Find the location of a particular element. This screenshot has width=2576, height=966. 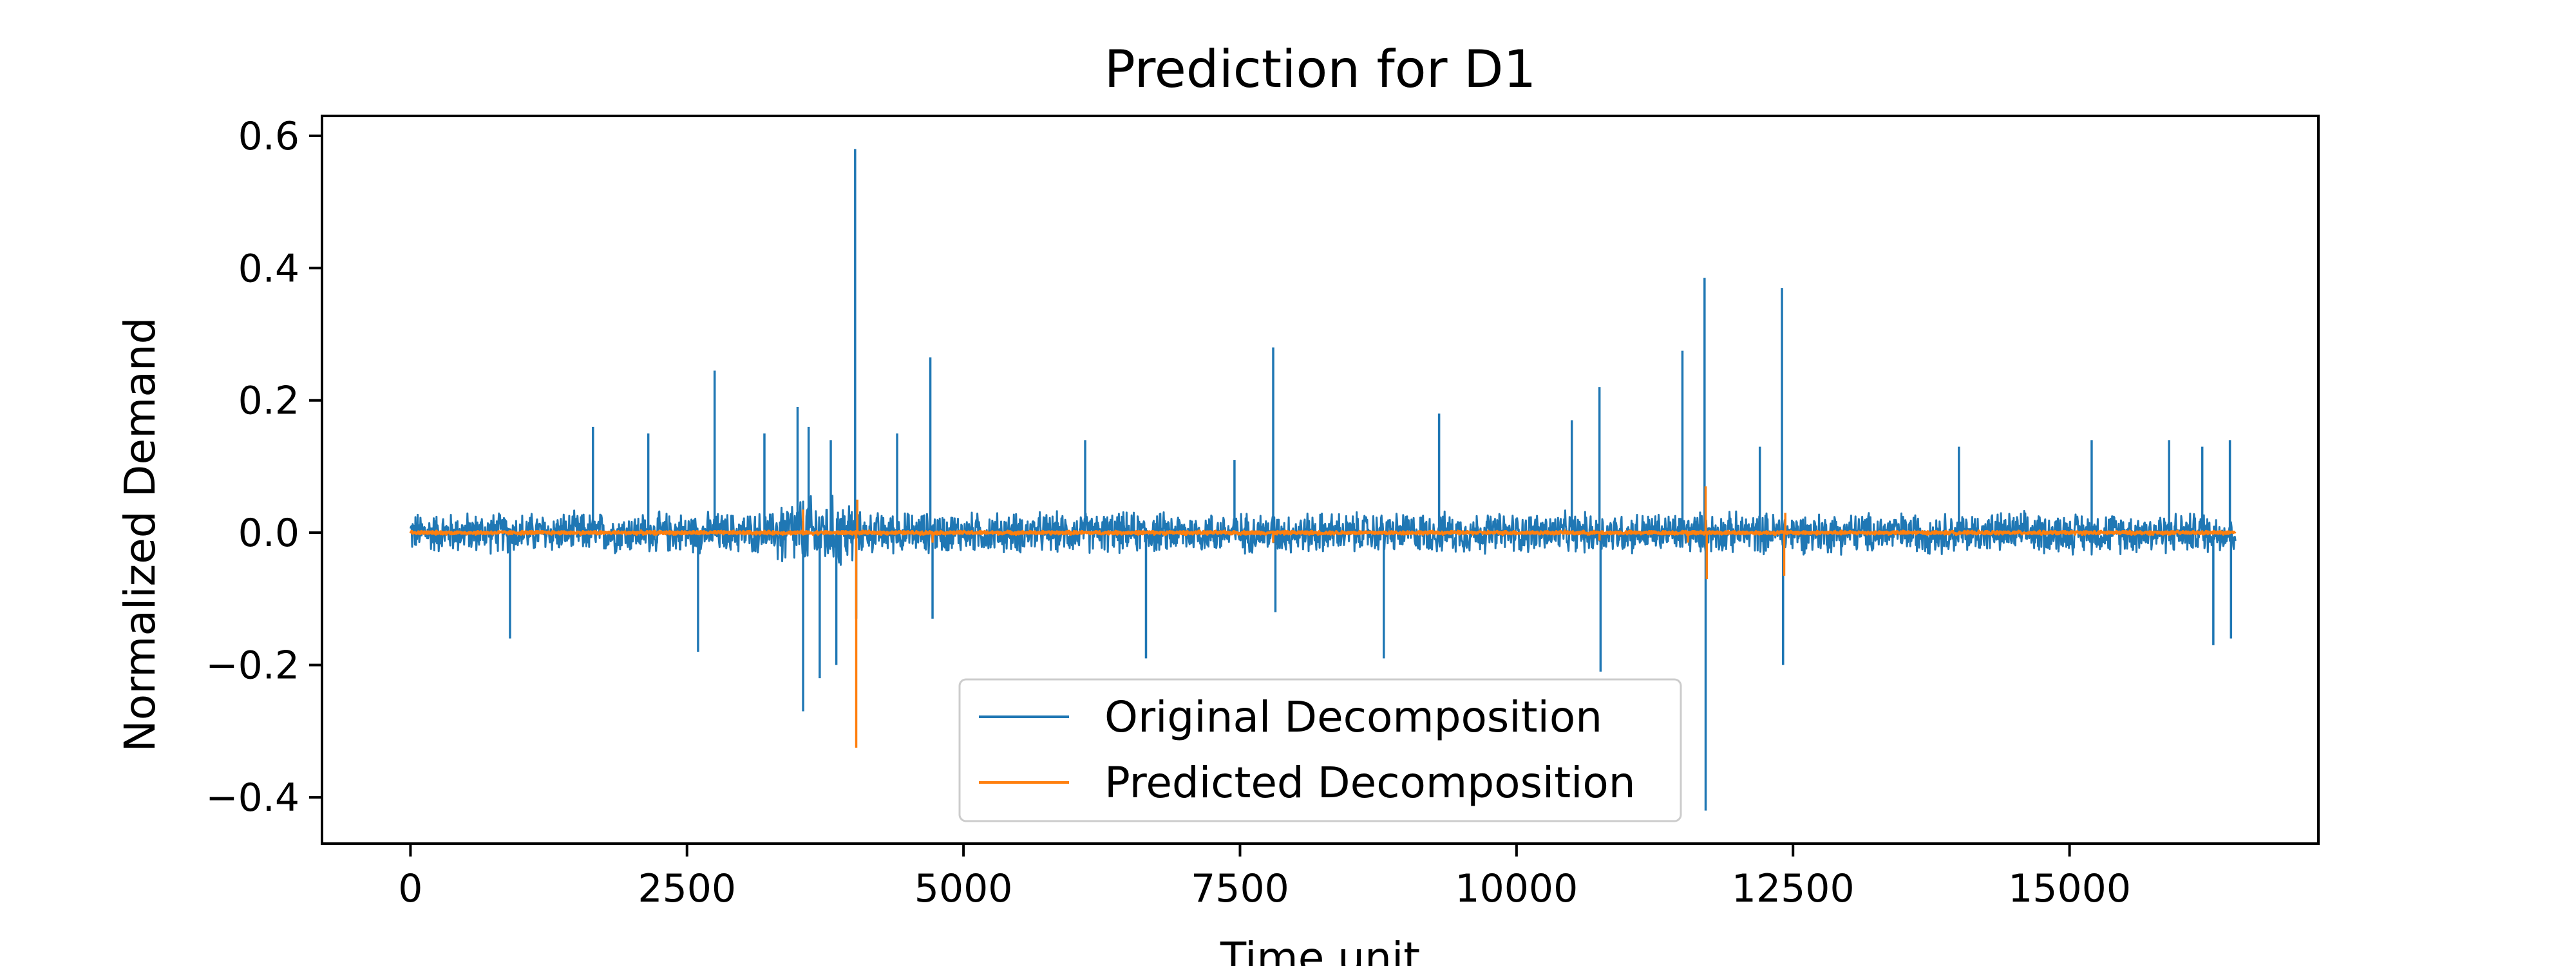

legend-label: Original Decomposition is located at coordinates (1353, 717).